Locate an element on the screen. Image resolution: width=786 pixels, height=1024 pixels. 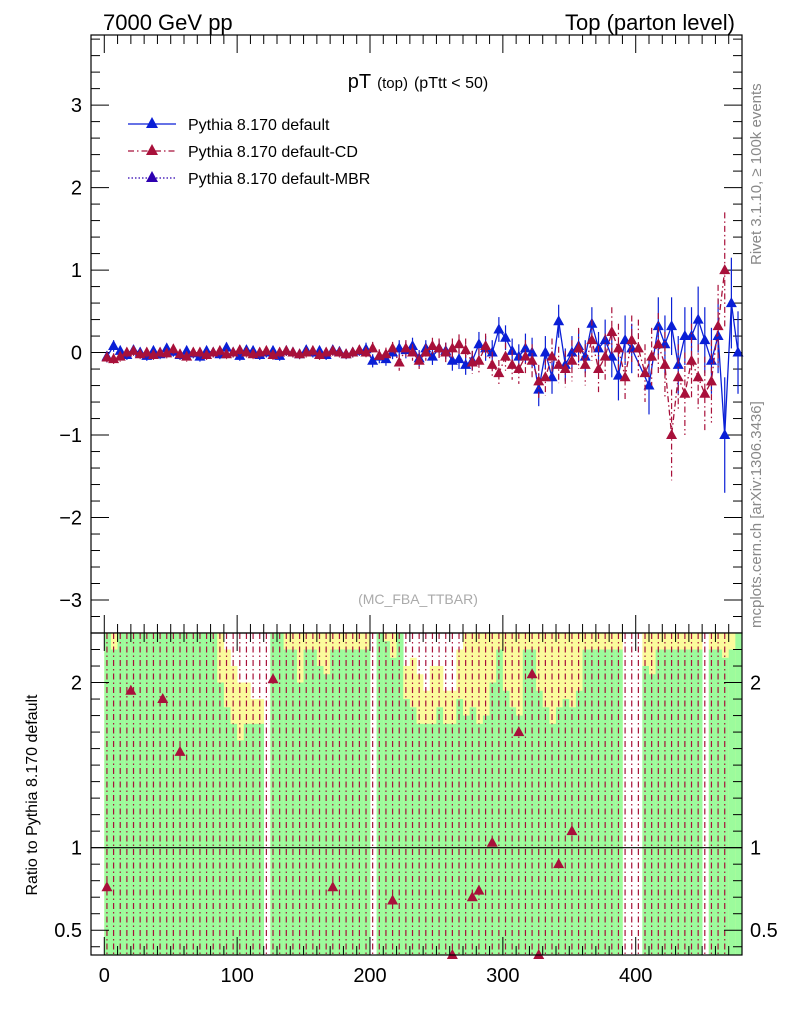
header-left-label: 7000 GeV pp is located at coordinates (168, 22).